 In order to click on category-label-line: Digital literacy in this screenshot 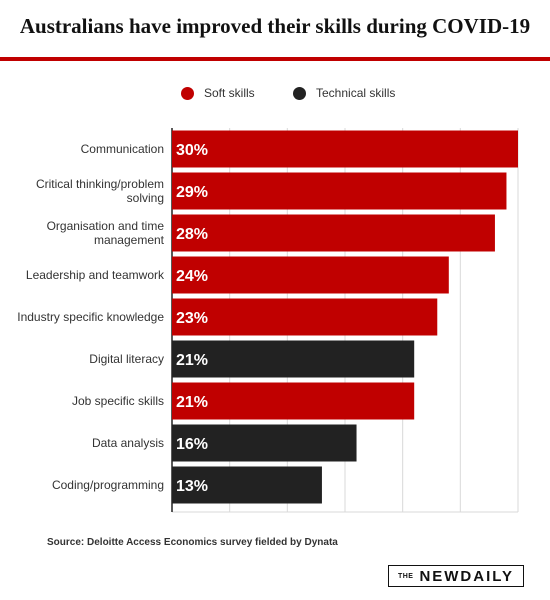, I will do `click(126, 359)`.